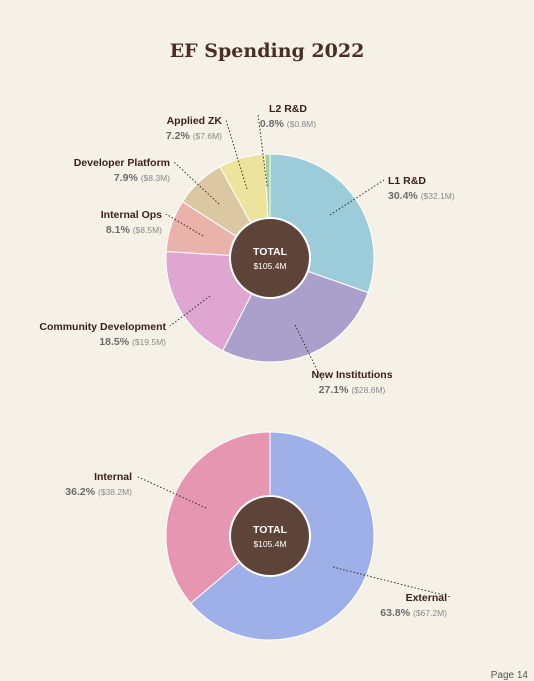 This screenshot has height=681, width=534. Describe the element at coordinates (392, 582) in the screenshot. I see `leader-line-external` at that location.